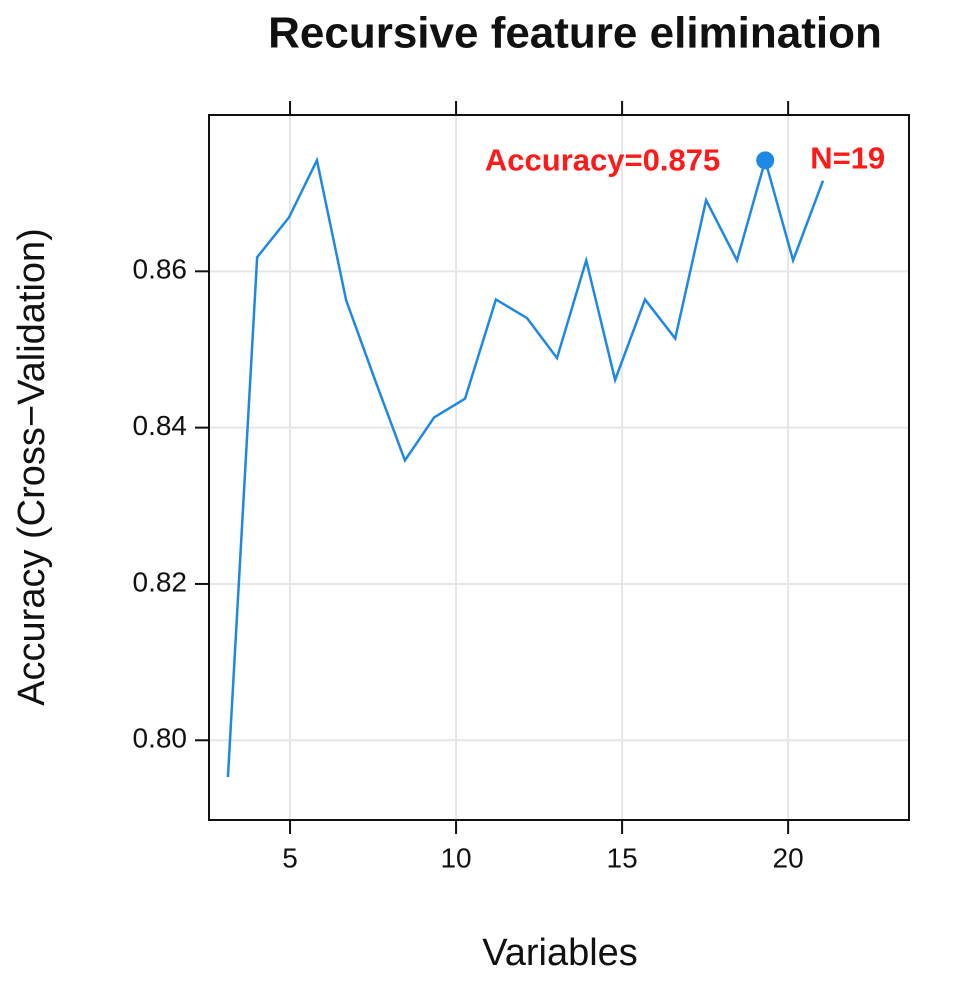 This screenshot has height=983, width=969. I want to click on chart-title: Recursive feature elimination, so click(575, 33).